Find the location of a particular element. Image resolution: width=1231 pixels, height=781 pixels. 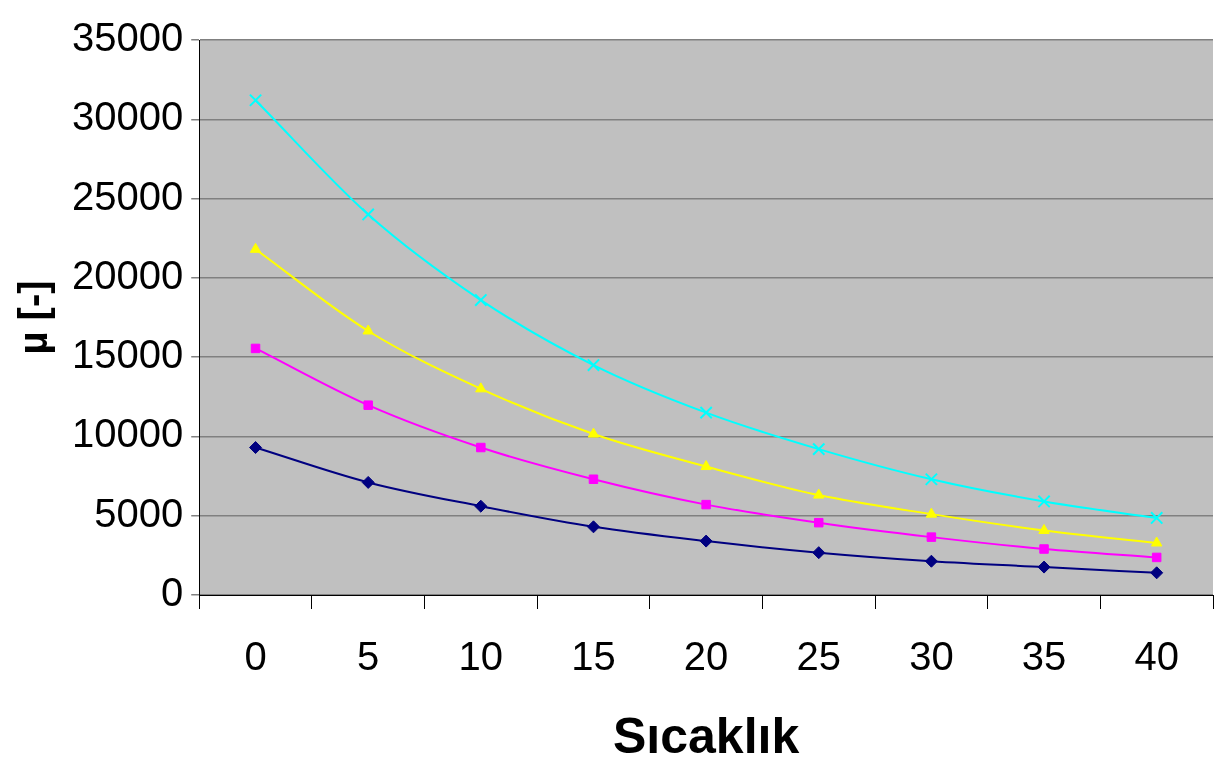

x-tick-label: 10 is located at coordinates (481, 656).